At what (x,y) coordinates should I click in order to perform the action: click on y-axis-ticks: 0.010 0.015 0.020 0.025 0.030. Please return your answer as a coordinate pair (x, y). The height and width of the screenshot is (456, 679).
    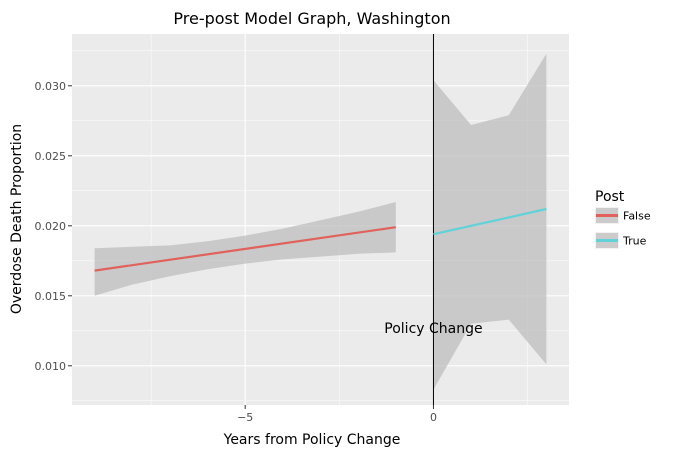
    Looking at the image, I should click on (53, 226).